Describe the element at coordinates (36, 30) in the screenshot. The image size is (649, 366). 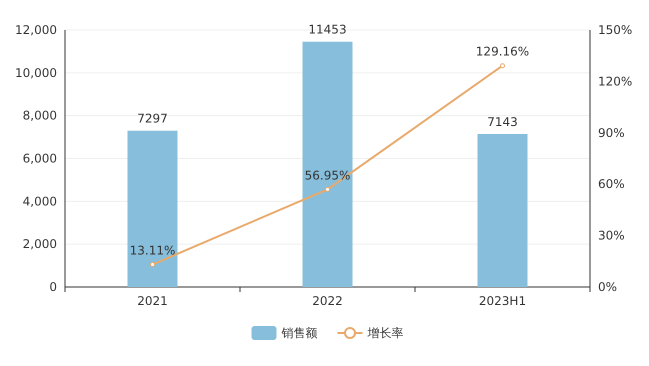
I see `y-tick-label: 12,000` at that location.